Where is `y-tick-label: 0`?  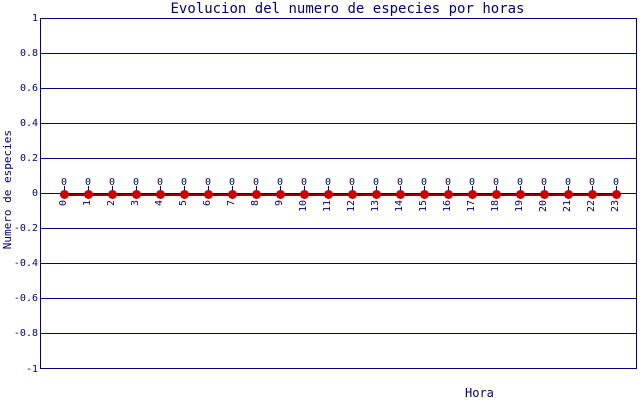 y-tick-label: 0 is located at coordinates (34, 193).